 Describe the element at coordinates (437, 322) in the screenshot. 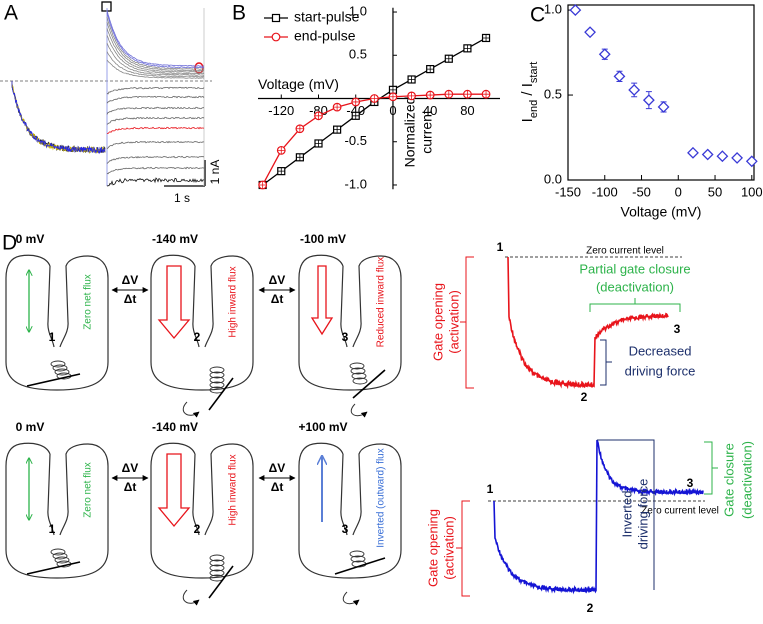

I see `opening-label: Gate opening` at that location.